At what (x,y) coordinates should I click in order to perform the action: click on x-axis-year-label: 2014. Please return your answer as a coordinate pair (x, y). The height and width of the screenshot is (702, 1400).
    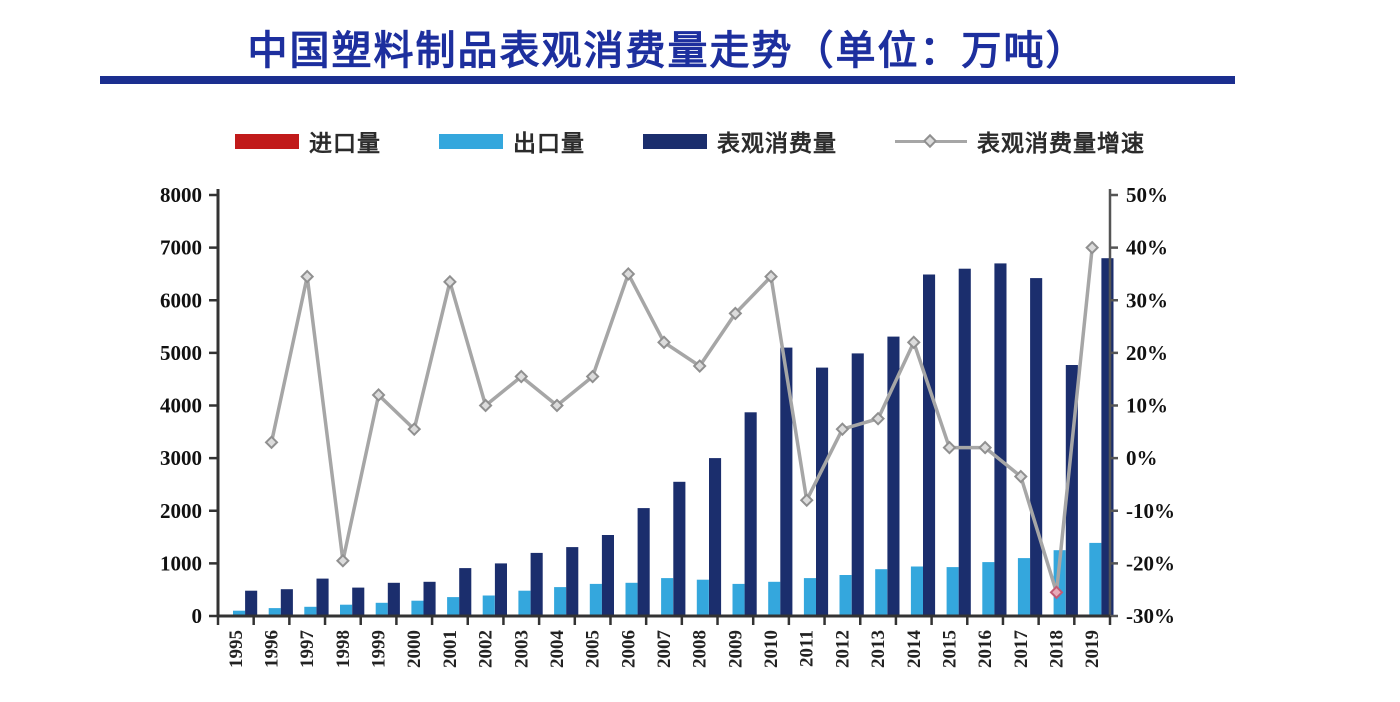
    Looking at the image, I should click on (914, 649).